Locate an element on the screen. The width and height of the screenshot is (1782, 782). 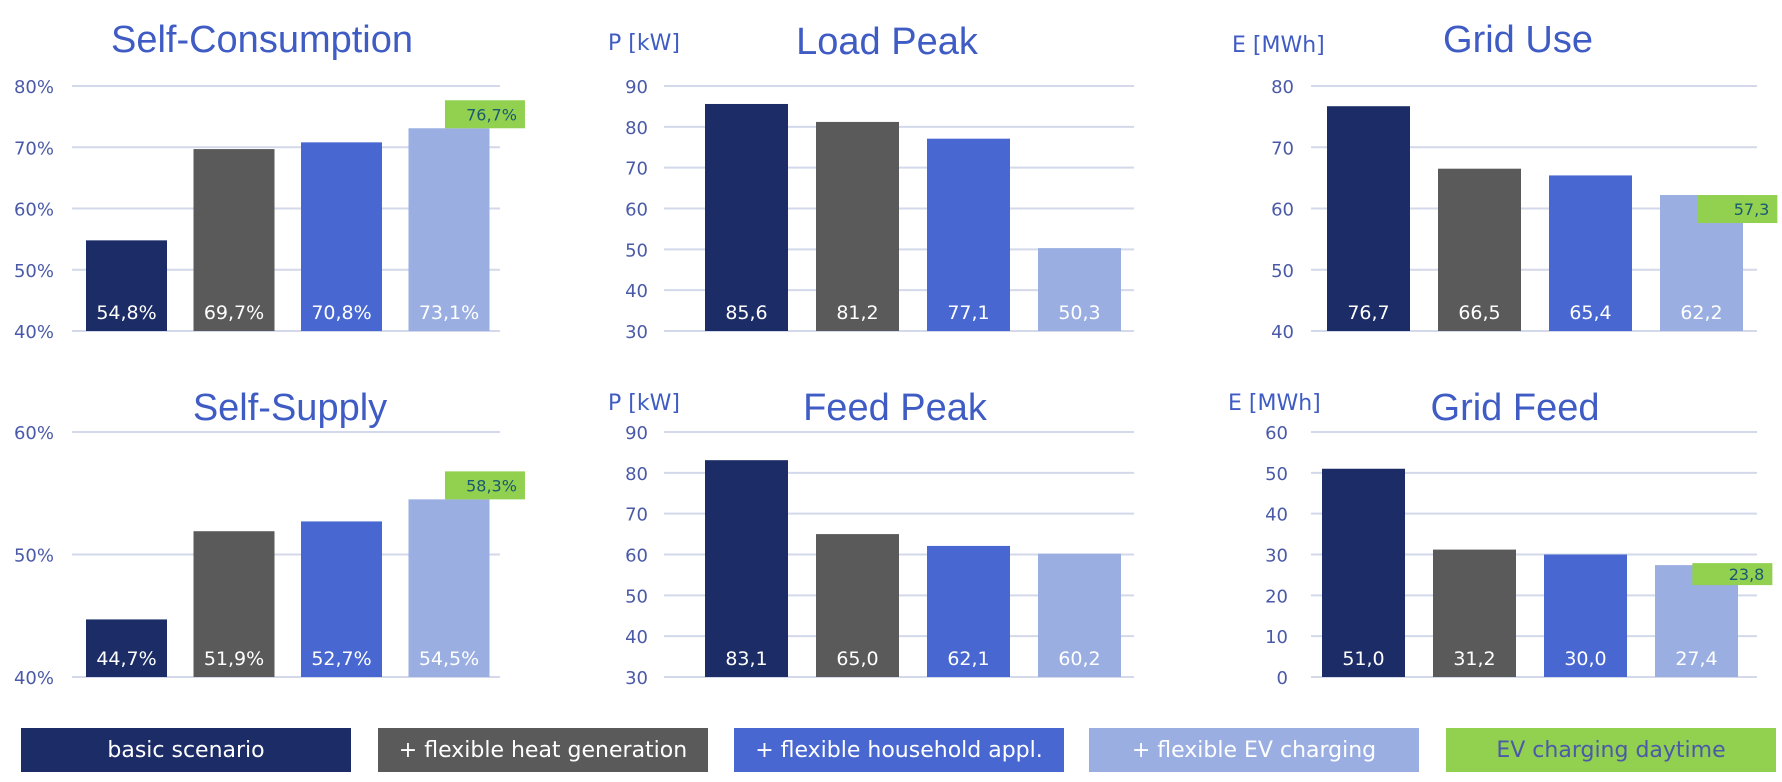
bar-value-label: 62,1 is located at coordinates (968, 659).